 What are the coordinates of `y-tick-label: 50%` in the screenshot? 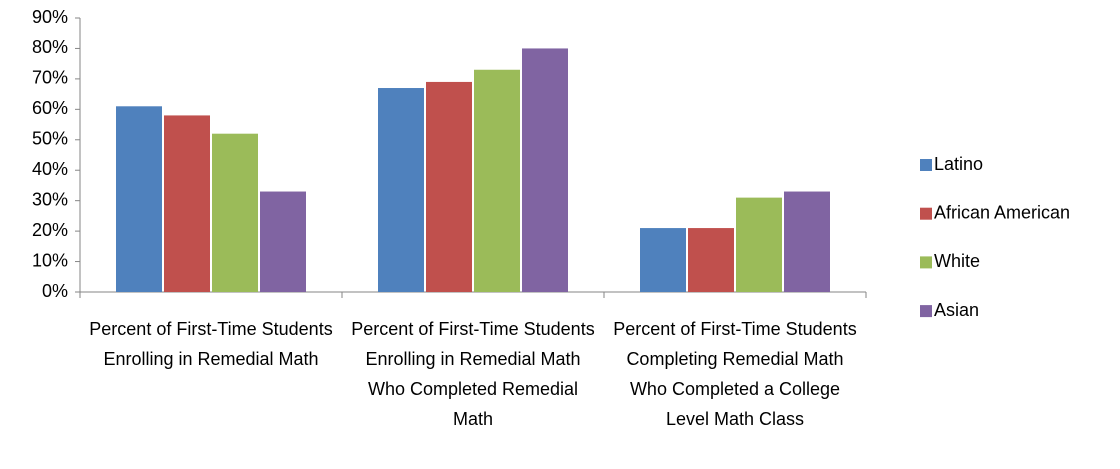 It's located at (50, 139).